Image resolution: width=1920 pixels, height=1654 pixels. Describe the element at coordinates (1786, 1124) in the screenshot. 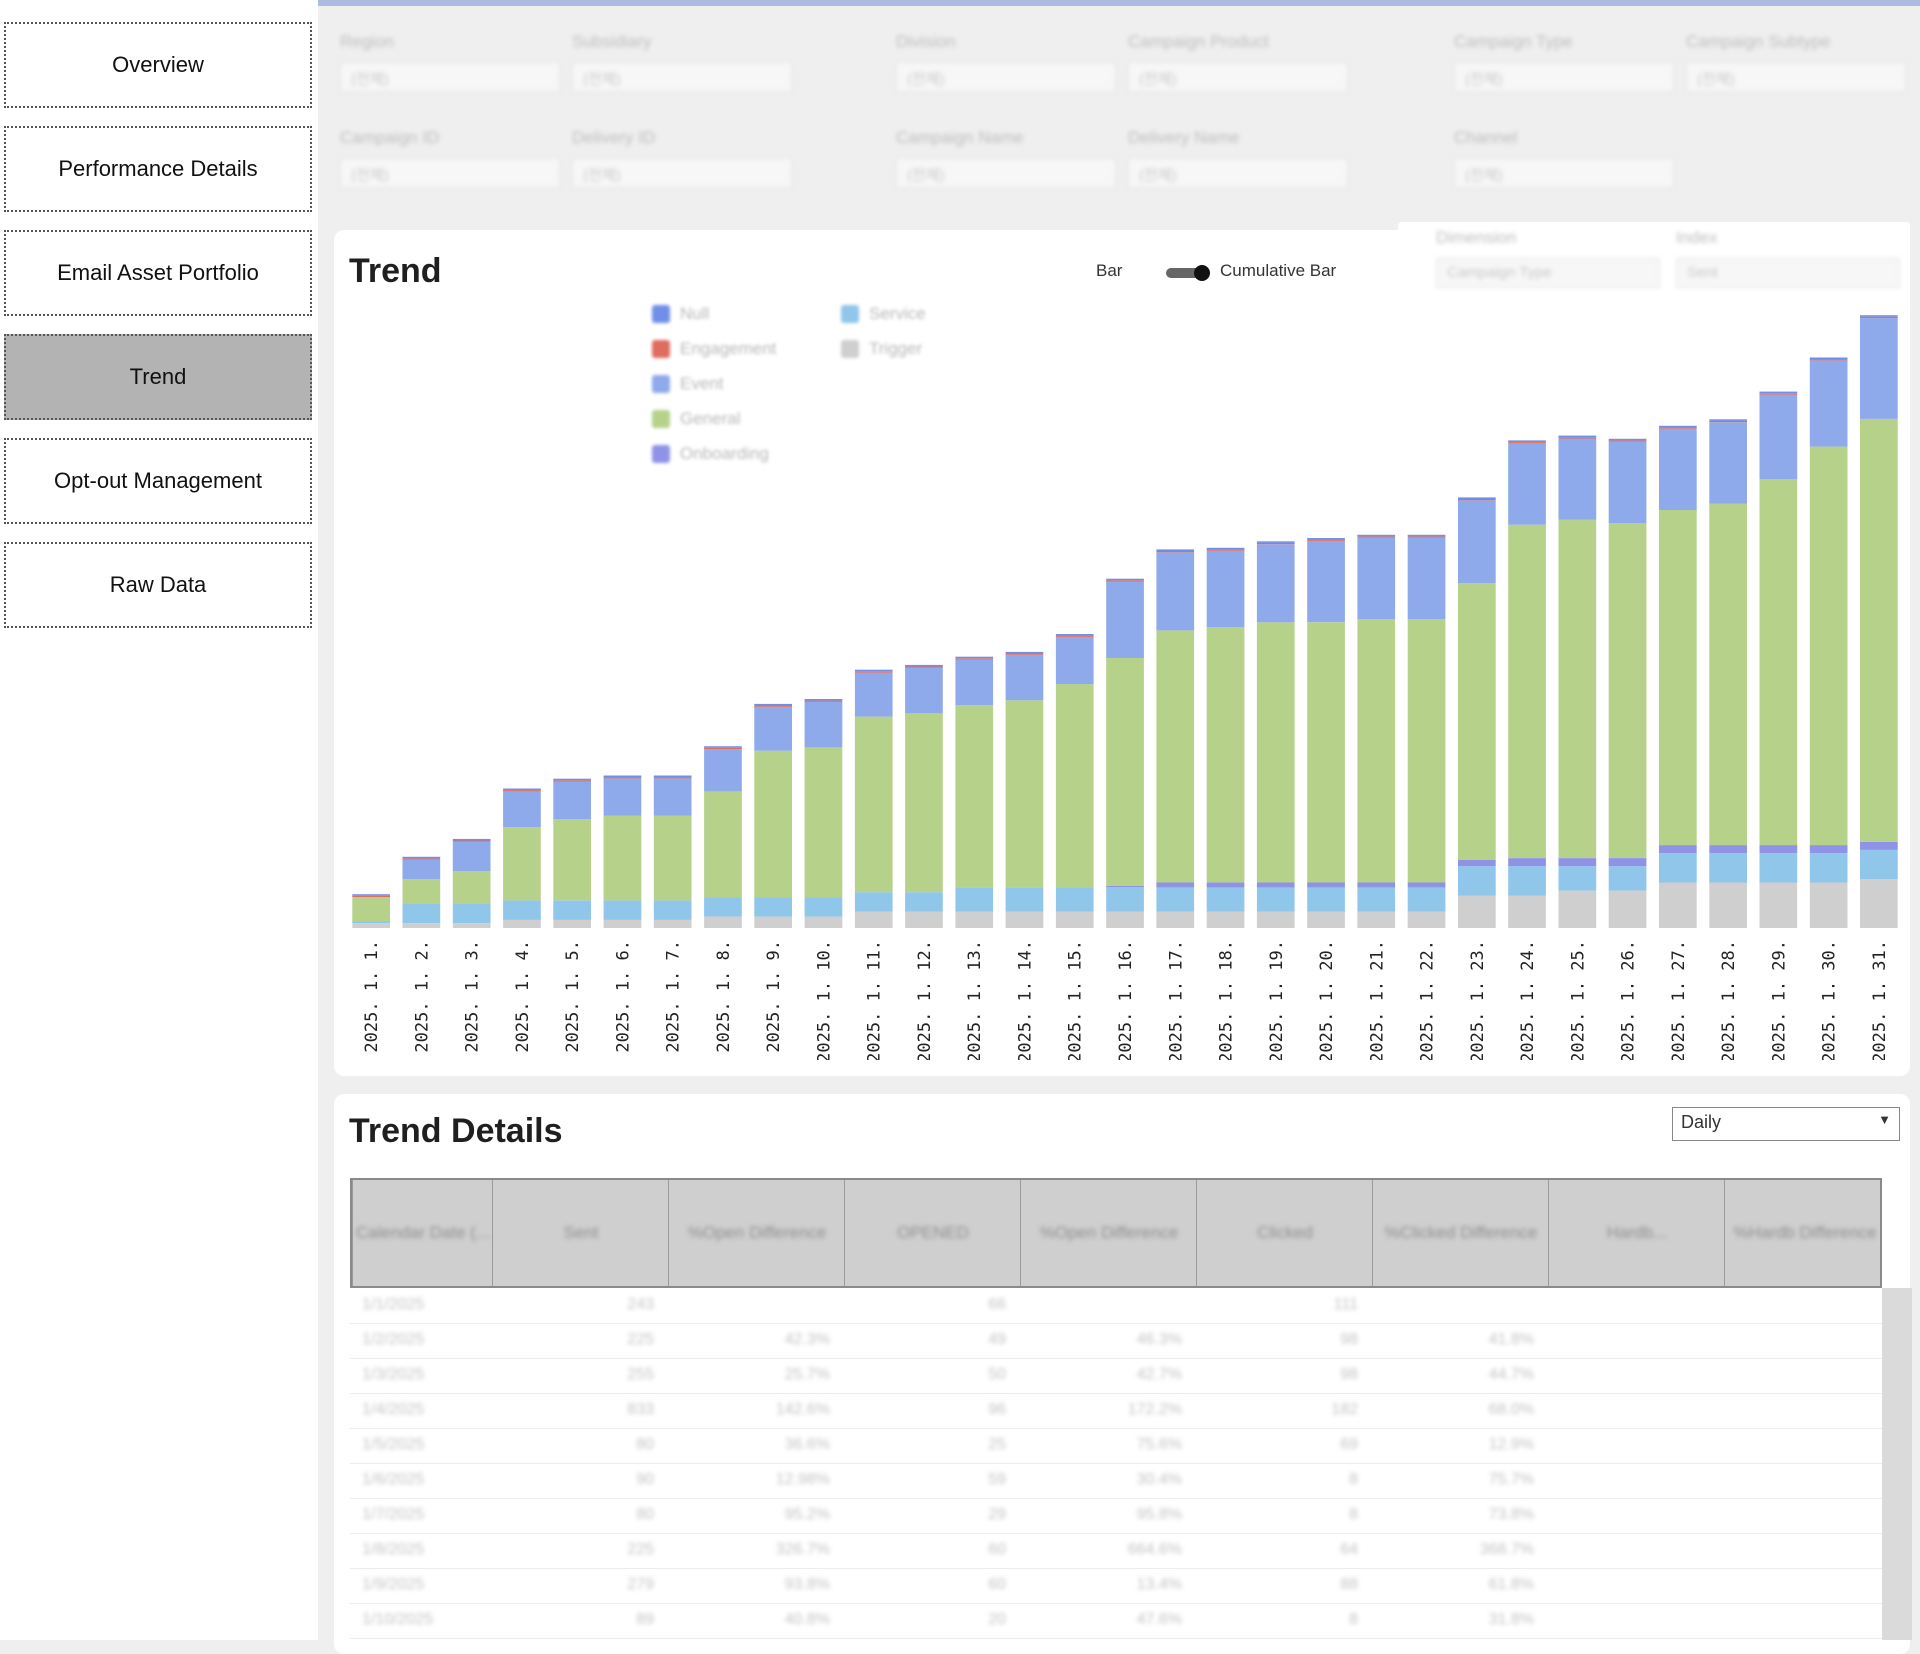

I see `period-select: Daily ▼` at that location.